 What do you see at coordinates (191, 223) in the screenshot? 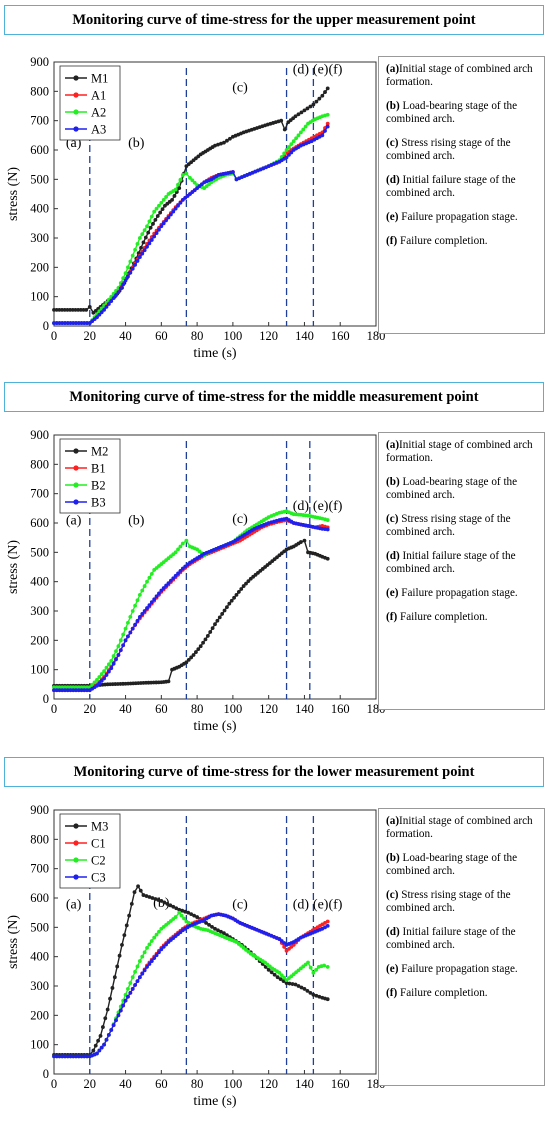
I see `series-markers-a1` at bounding box center [191, 223].